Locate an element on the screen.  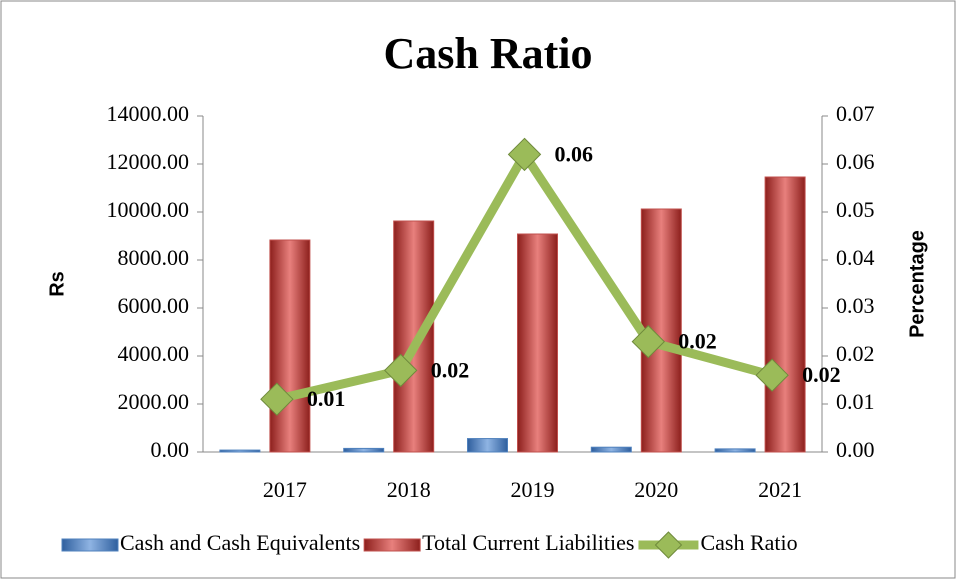
y2-tick-label: 0.03 is located at coordinates (855, 305).